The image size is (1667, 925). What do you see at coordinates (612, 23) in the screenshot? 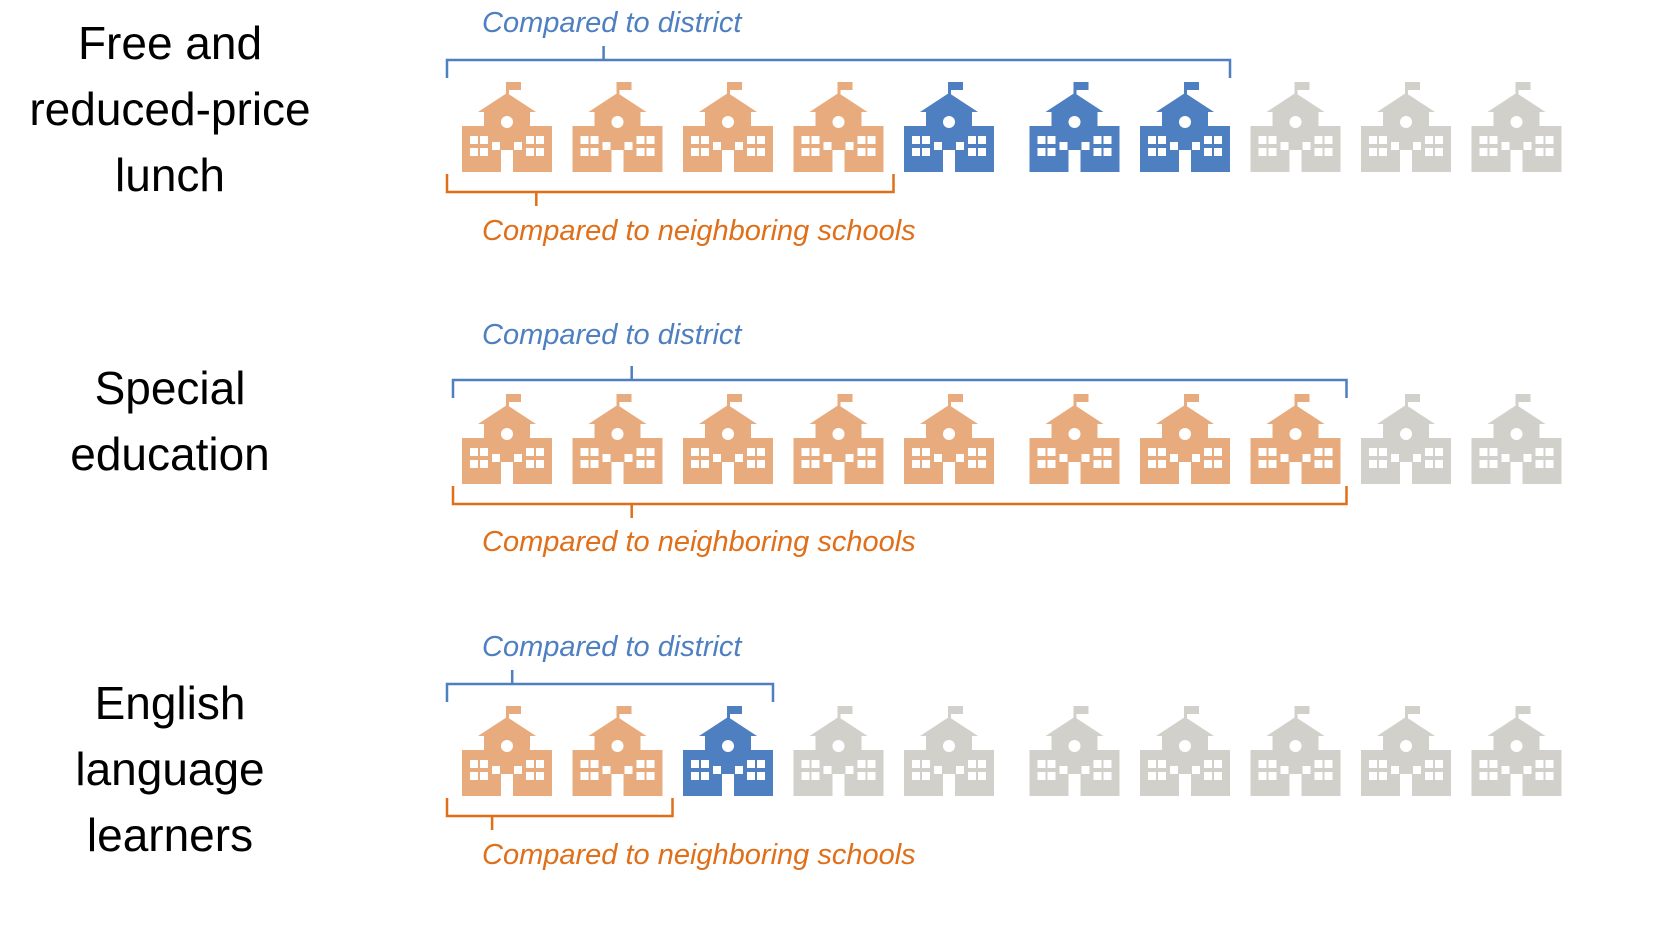
I see `district-annotation: Compared to district` at bounding box center [612, 23].